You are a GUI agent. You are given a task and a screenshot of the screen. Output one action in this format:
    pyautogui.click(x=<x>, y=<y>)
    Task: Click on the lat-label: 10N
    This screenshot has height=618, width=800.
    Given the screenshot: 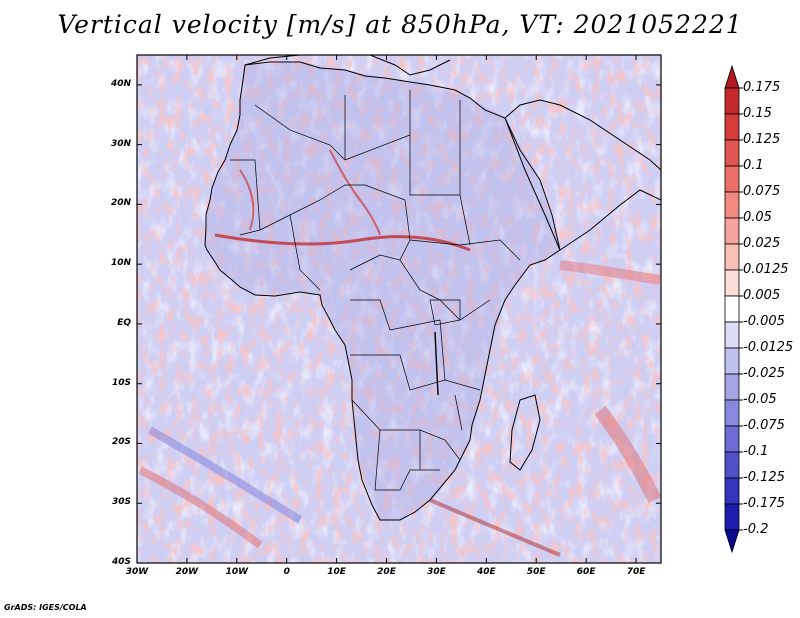 What is the action you would take?
    pyautogui.click(x=120, y=263)
    